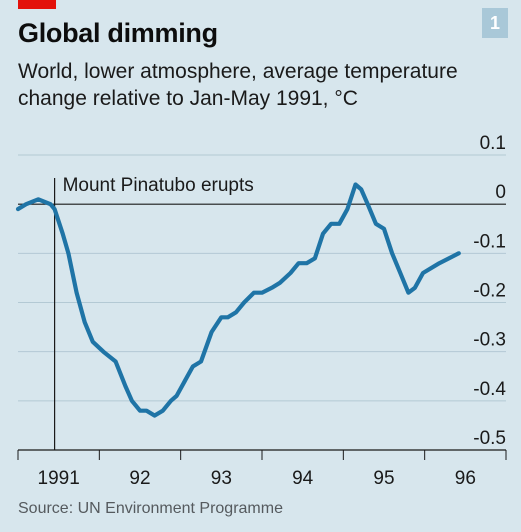 The height and width of the screenshot is (532, 521). I want to click on chart-source: Source: UN Environment Programme, so click(150, 508).